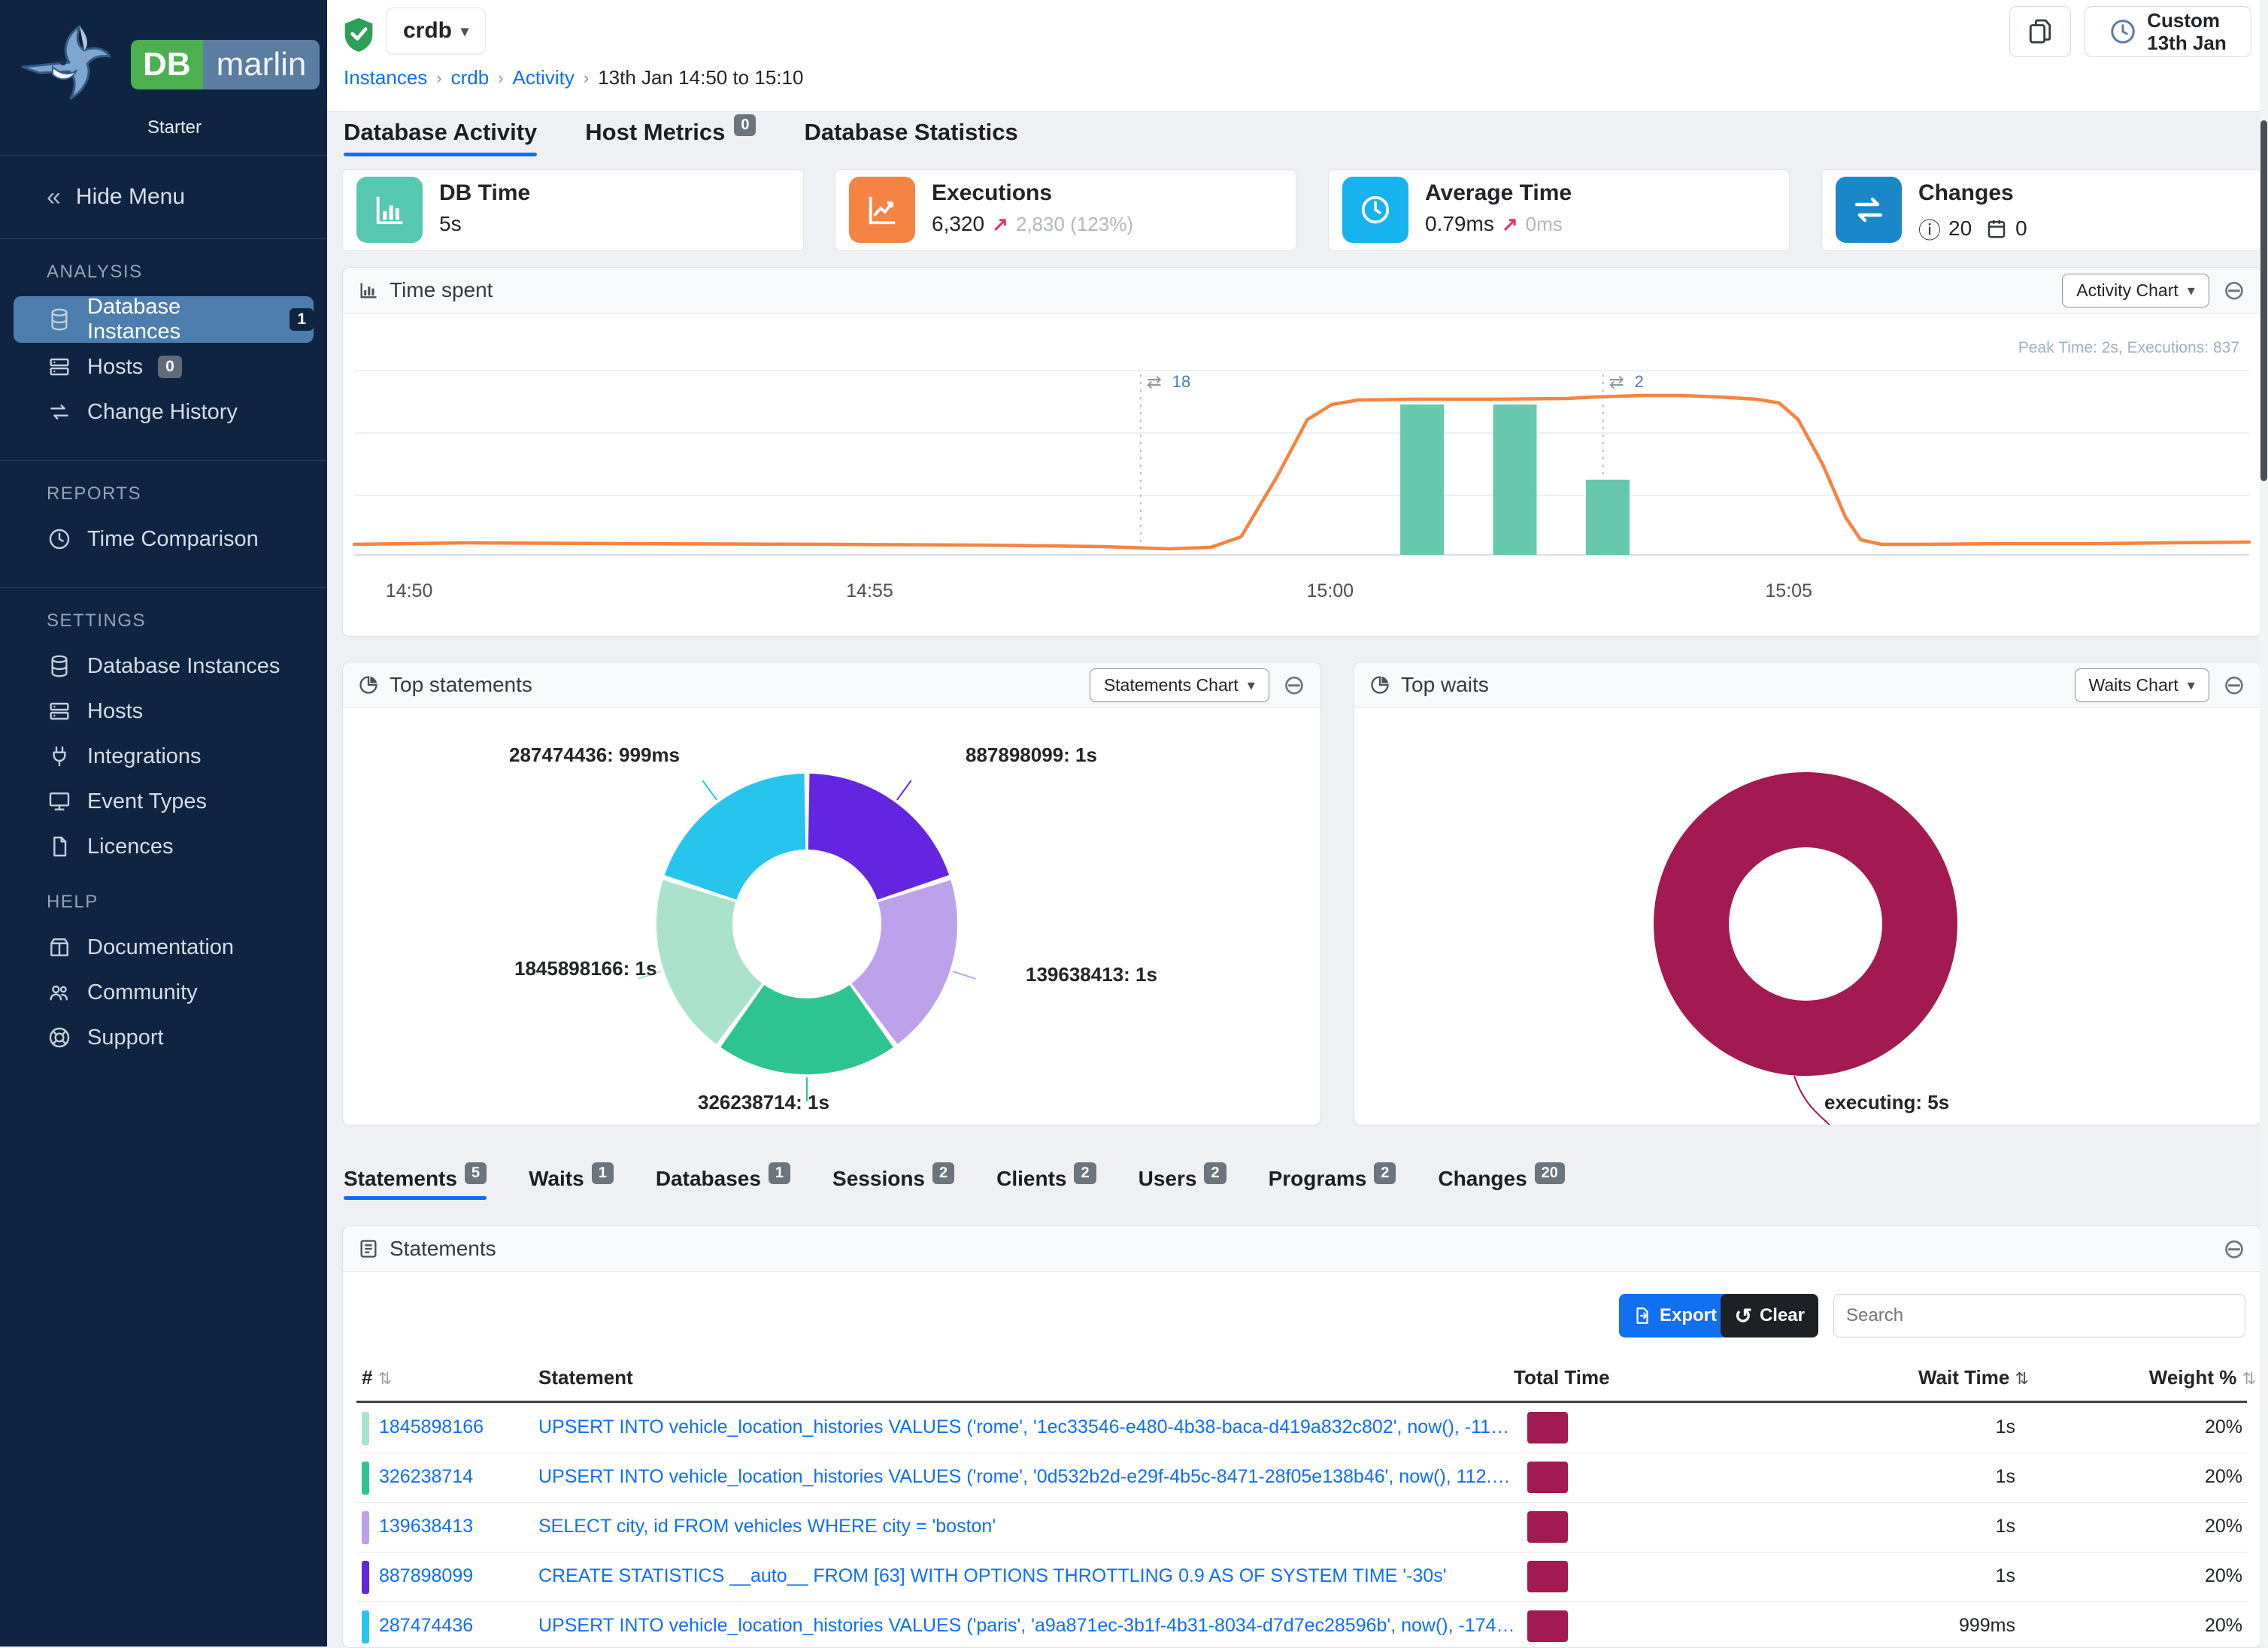  Describe the element at coordinates (163, 992) in the screenshot. I see `sidebar-item-community: Community` at that location.